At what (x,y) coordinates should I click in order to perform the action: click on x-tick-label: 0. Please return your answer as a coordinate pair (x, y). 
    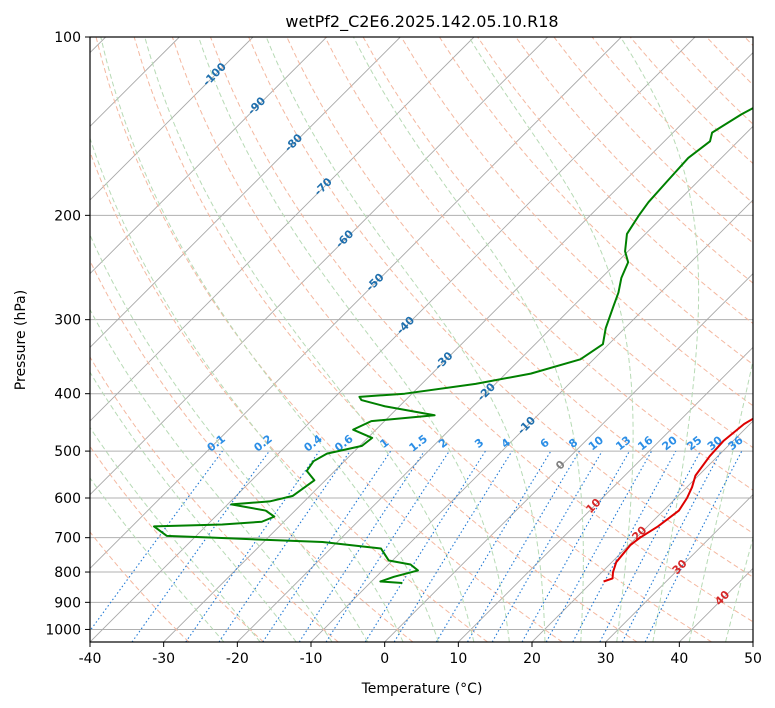
    Looking at the image, I should click on (384, 659).